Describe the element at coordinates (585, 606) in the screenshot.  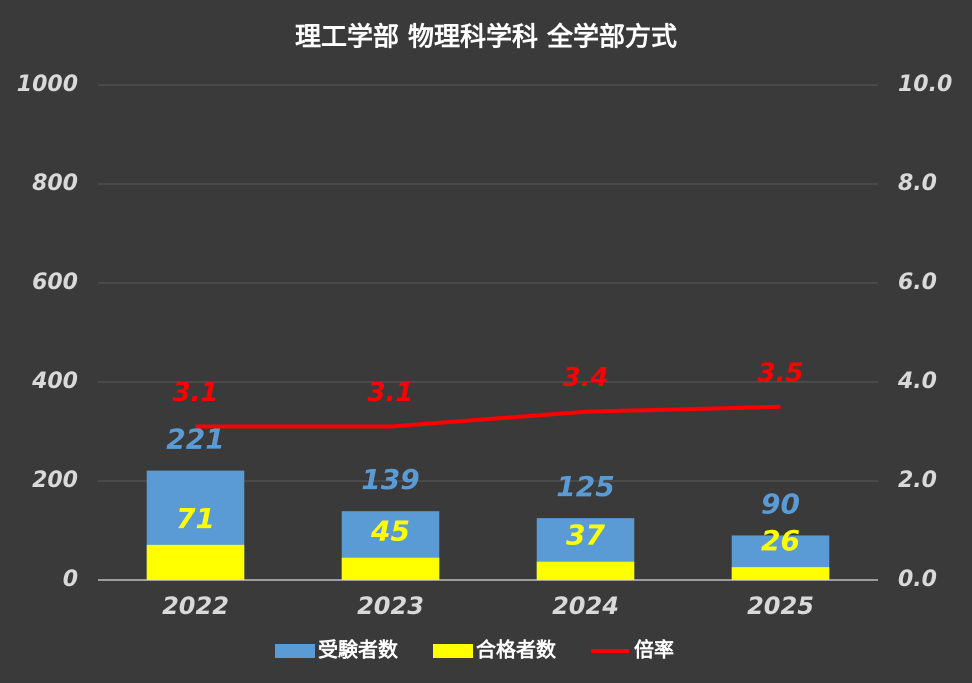
I see `x-tick-label: 2024` at that location.